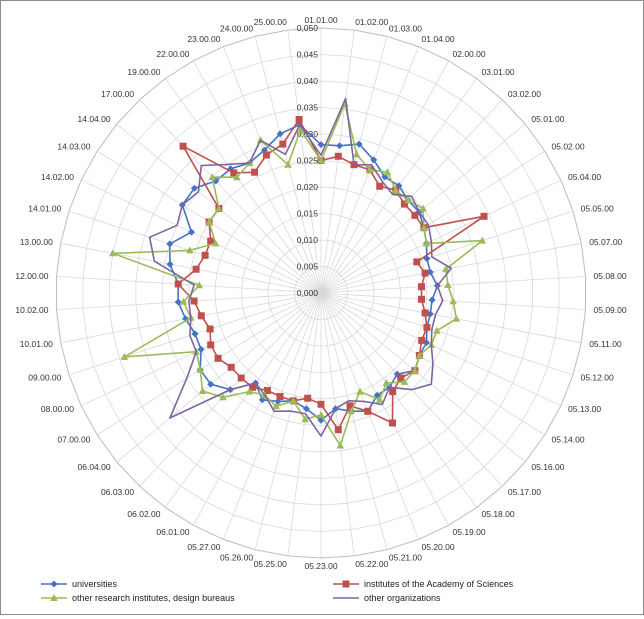 This screenshot has width=644, height=619. What do you see at coordinates (320, 20) in the screenshot?
I see `category-label: 01.01.00` at bounding box center [320, 20].